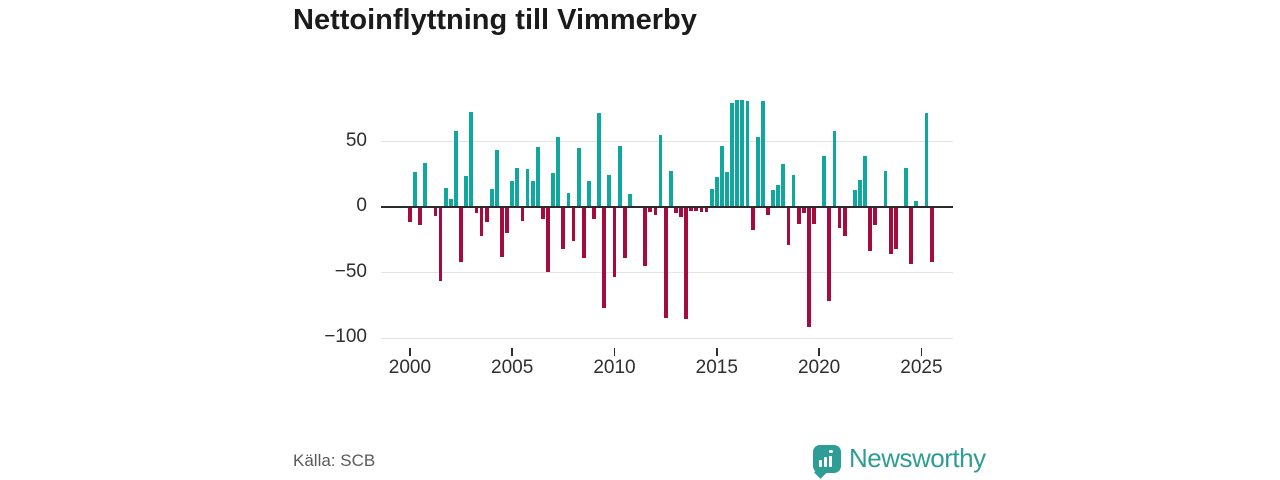 This screenshot has height=480, width=1280. Describe the element at coordinates (645, 237) in the screenshot. I see `bar-2011-q3` at that location.